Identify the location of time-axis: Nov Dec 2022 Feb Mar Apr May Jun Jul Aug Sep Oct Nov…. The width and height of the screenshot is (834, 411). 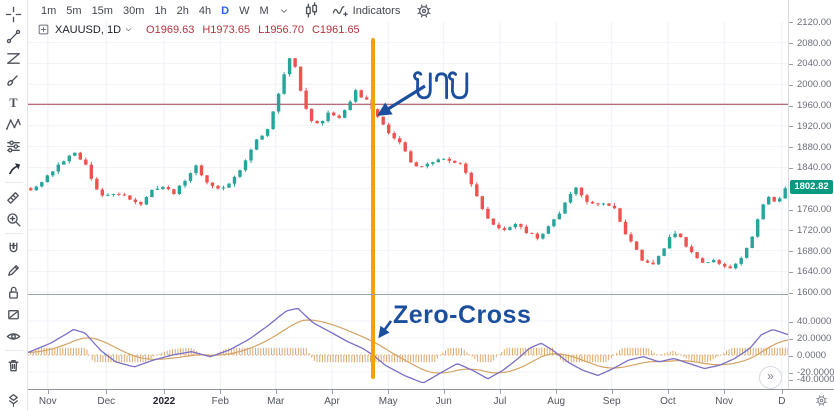
(417, 400).